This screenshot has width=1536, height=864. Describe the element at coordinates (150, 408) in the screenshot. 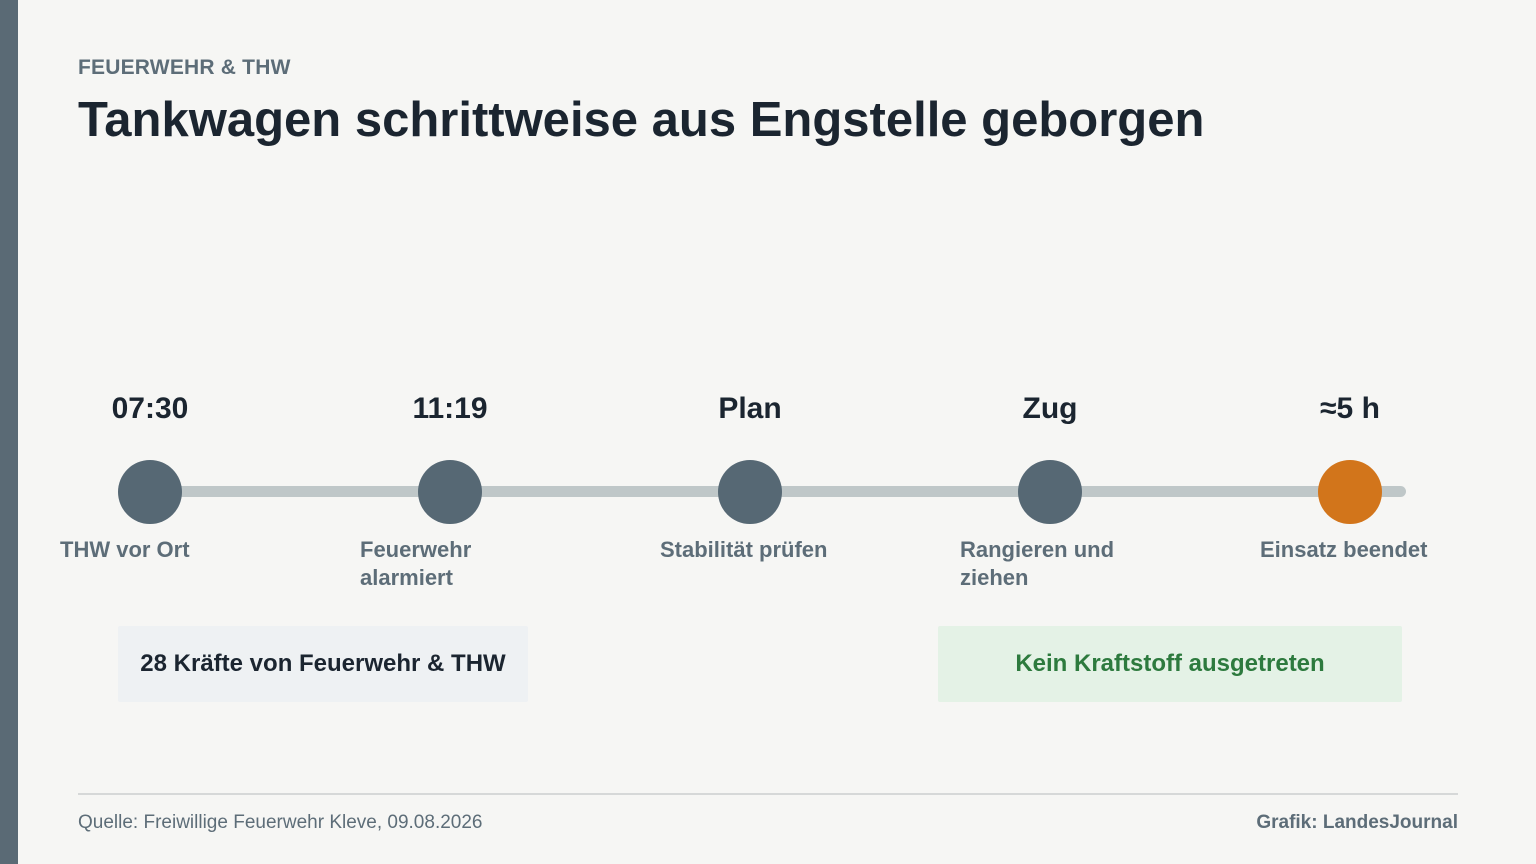

I see `step-time: 07:30` at that location.